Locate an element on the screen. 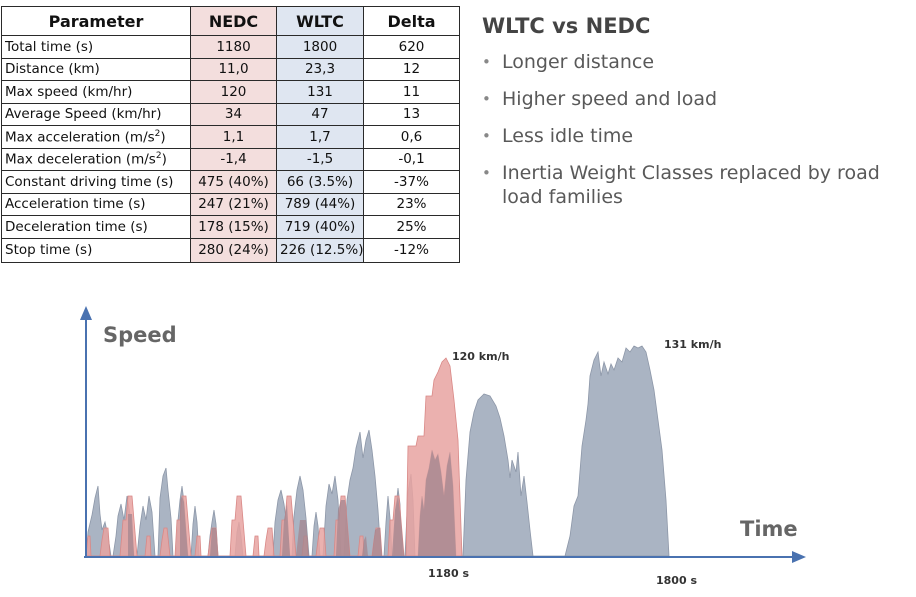  summary-bullet: • Higher speed and load is located at coordinates (600, 99).